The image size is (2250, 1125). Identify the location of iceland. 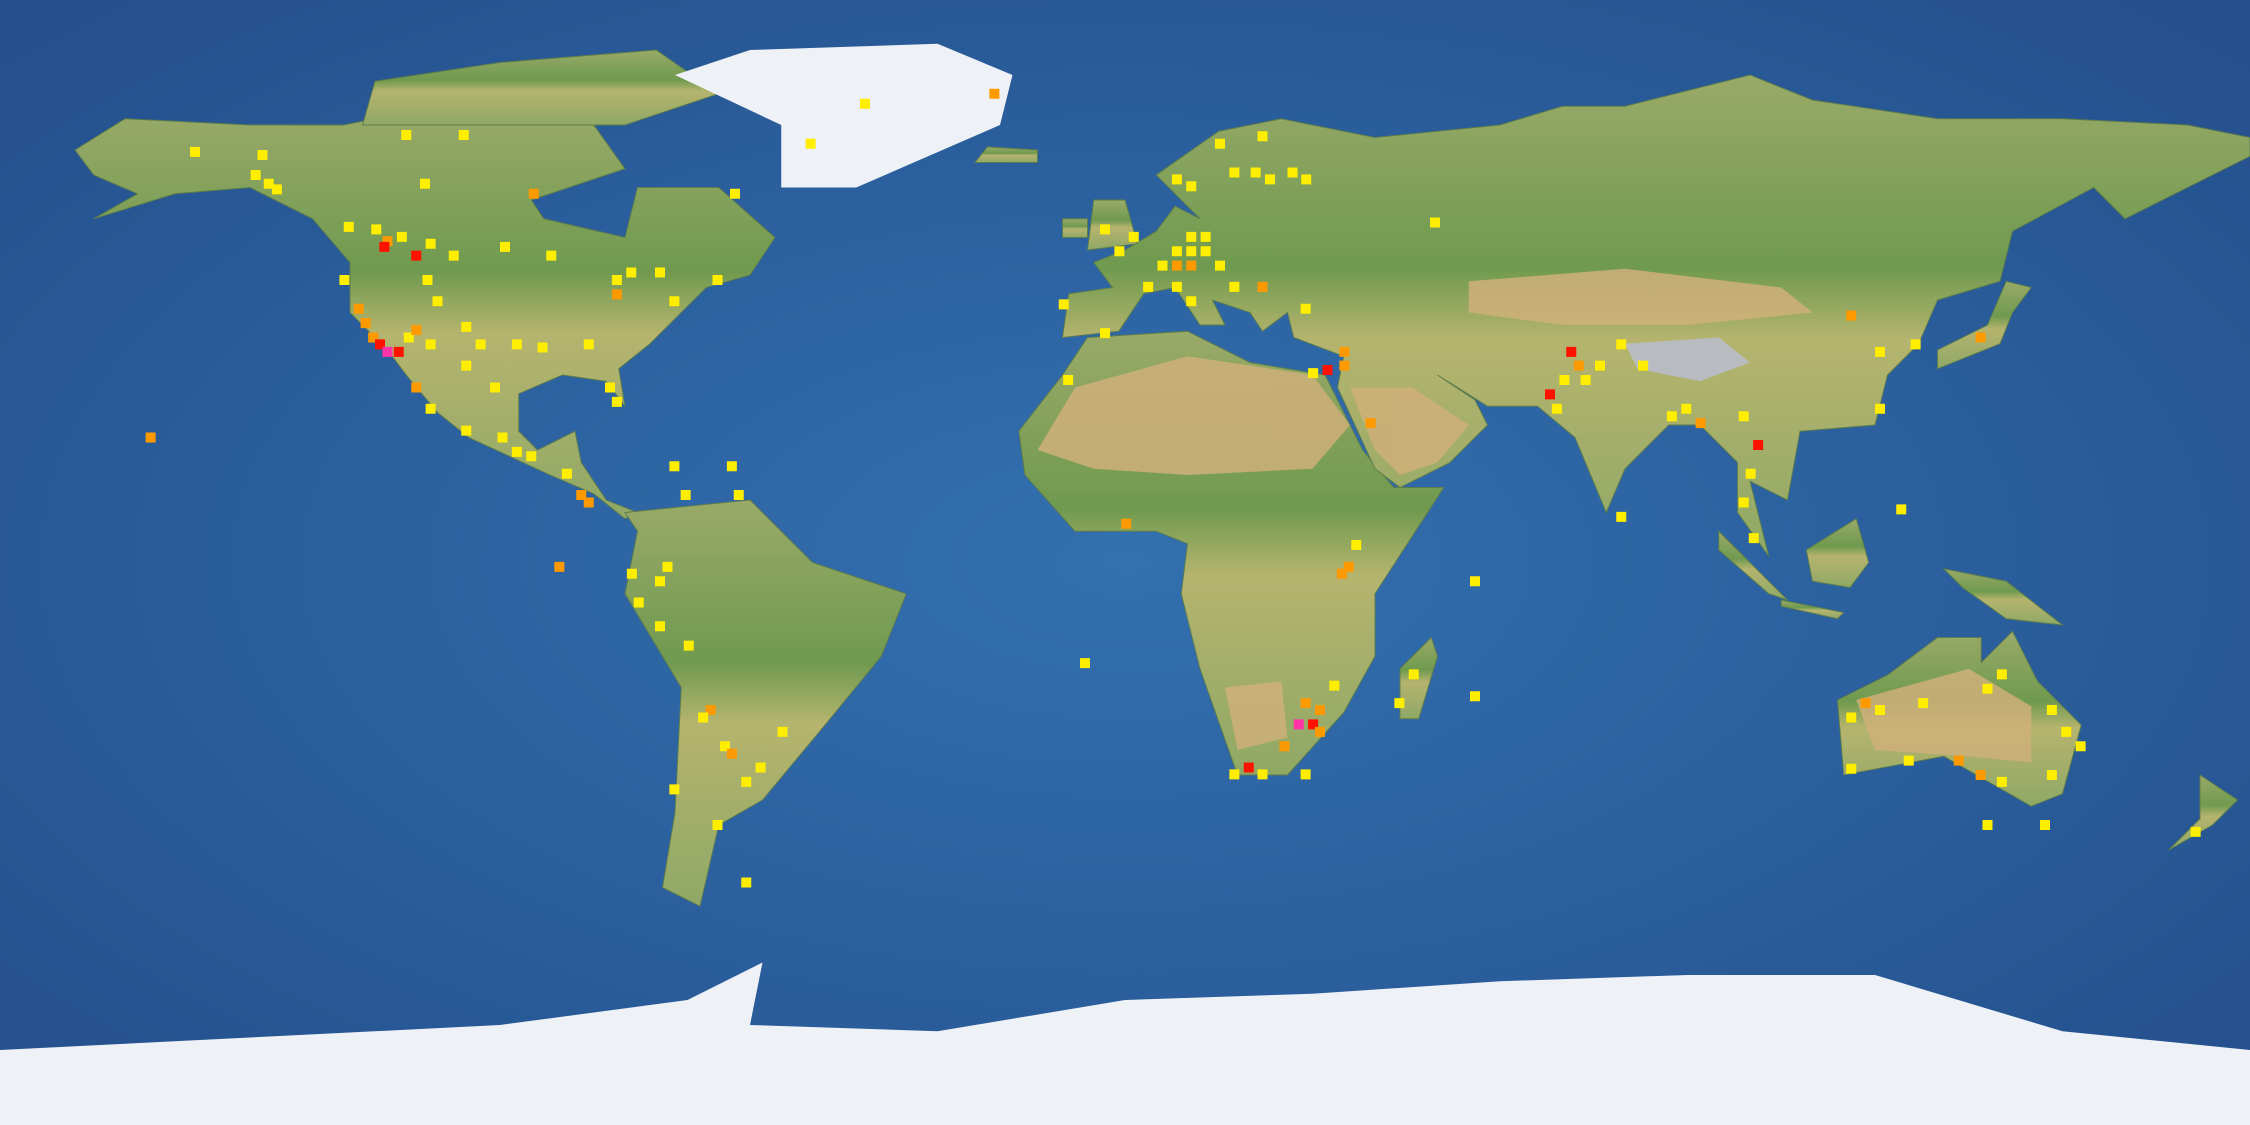
(1006, 154).